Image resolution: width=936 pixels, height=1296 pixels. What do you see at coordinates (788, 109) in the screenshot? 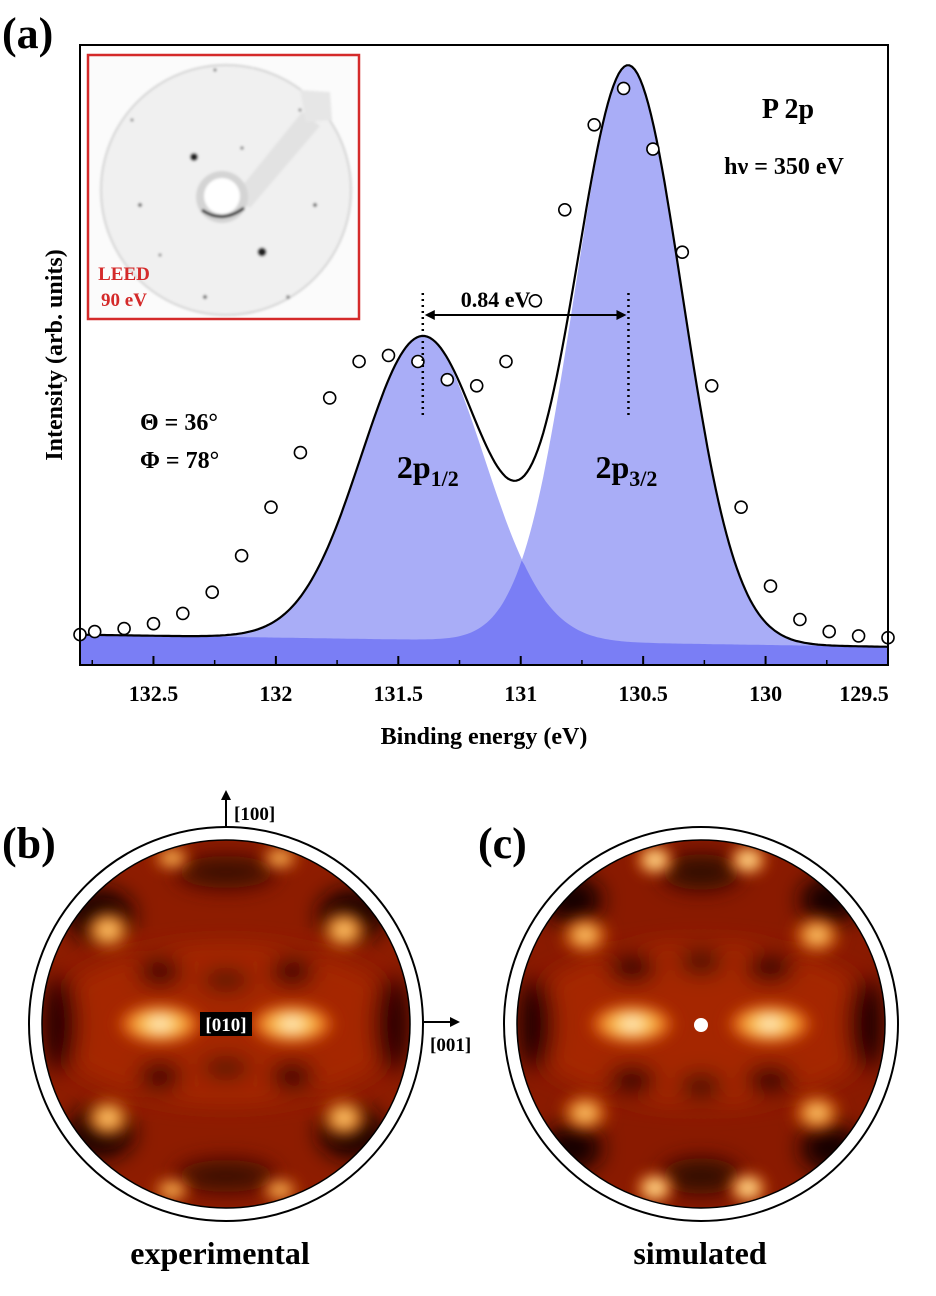
I see `spectrum-title: P 2p` at bounding box center [788, 109].